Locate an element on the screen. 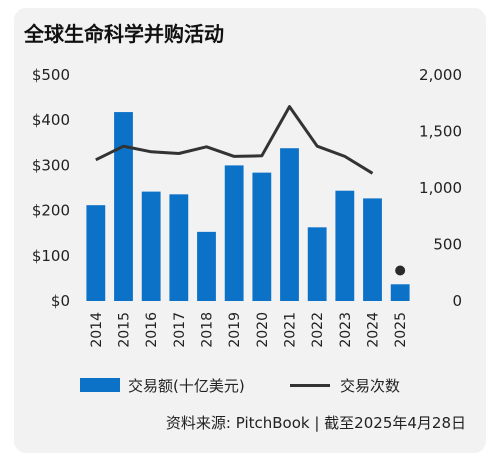  legend-item-deal-count: 交易次数 is located at coordinates (345, 385).